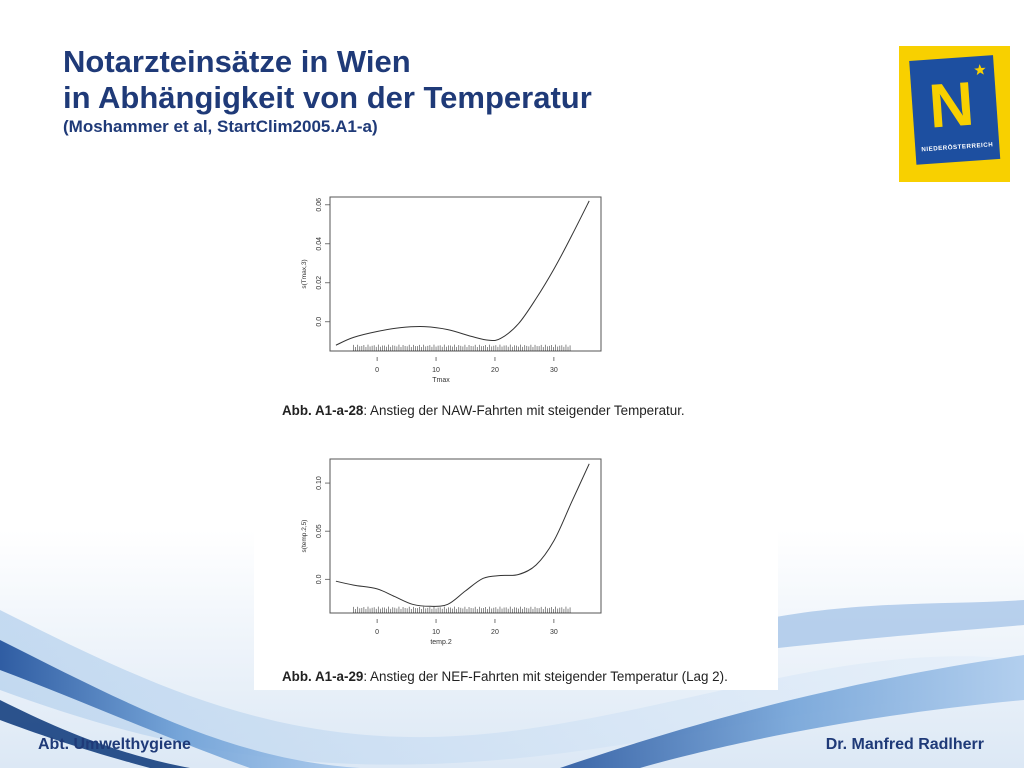 The width and height of the screenshot is (1024, 768). Describe the element at coordinates (951, 106) in the screenshot. I see `logo-letter: N` at that location.